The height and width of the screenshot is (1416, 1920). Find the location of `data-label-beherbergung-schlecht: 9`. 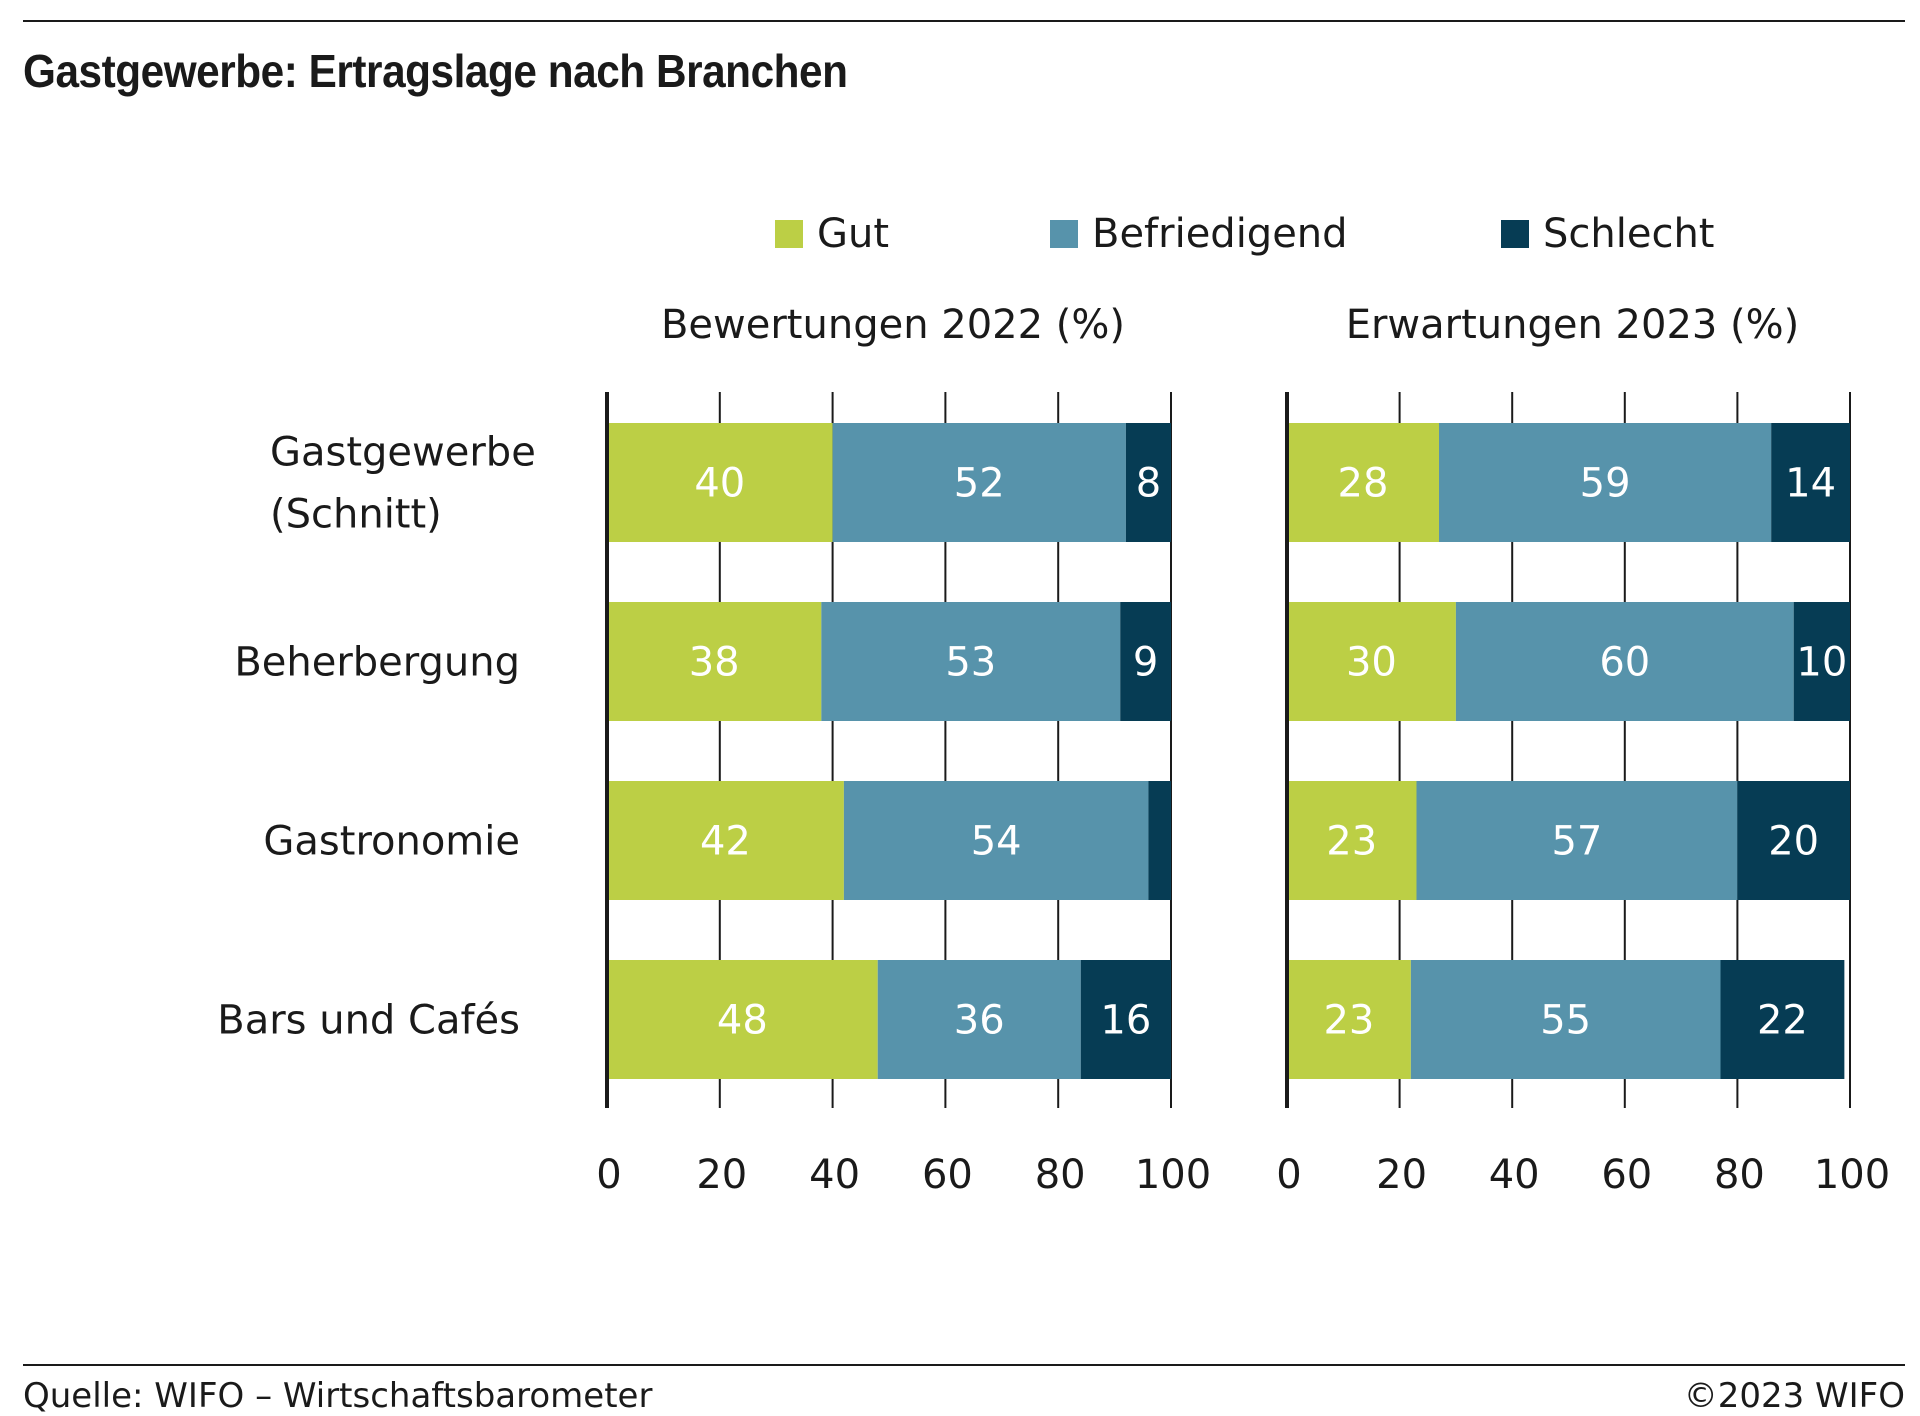

data-label-beherbergung-schlecht: 9 is located at coordinates (1145, 663).